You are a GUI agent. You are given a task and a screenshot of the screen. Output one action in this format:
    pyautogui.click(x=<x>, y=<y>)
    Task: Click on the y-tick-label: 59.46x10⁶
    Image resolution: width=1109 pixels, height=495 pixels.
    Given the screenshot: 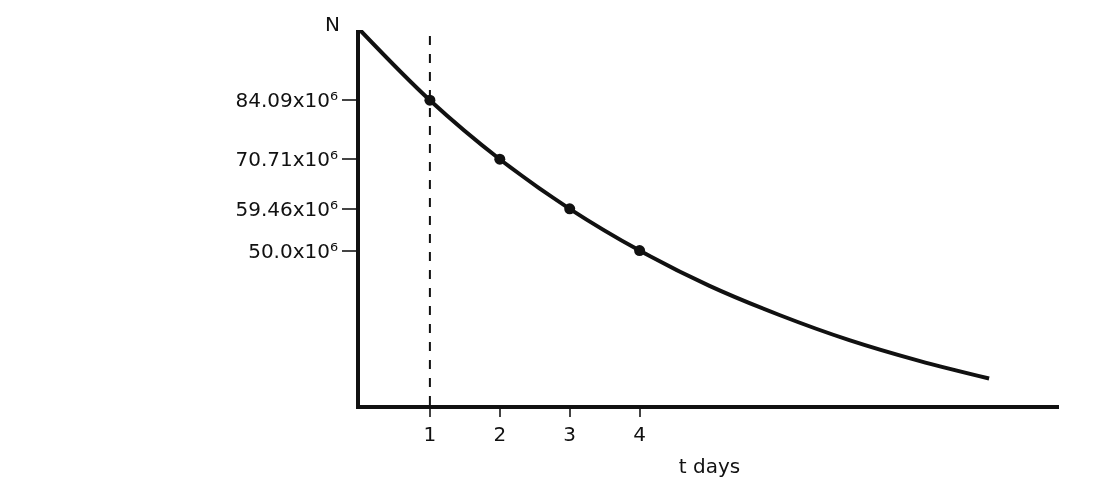 What is the action you would take?
    pyautogui.click(x=286, y=208)
    